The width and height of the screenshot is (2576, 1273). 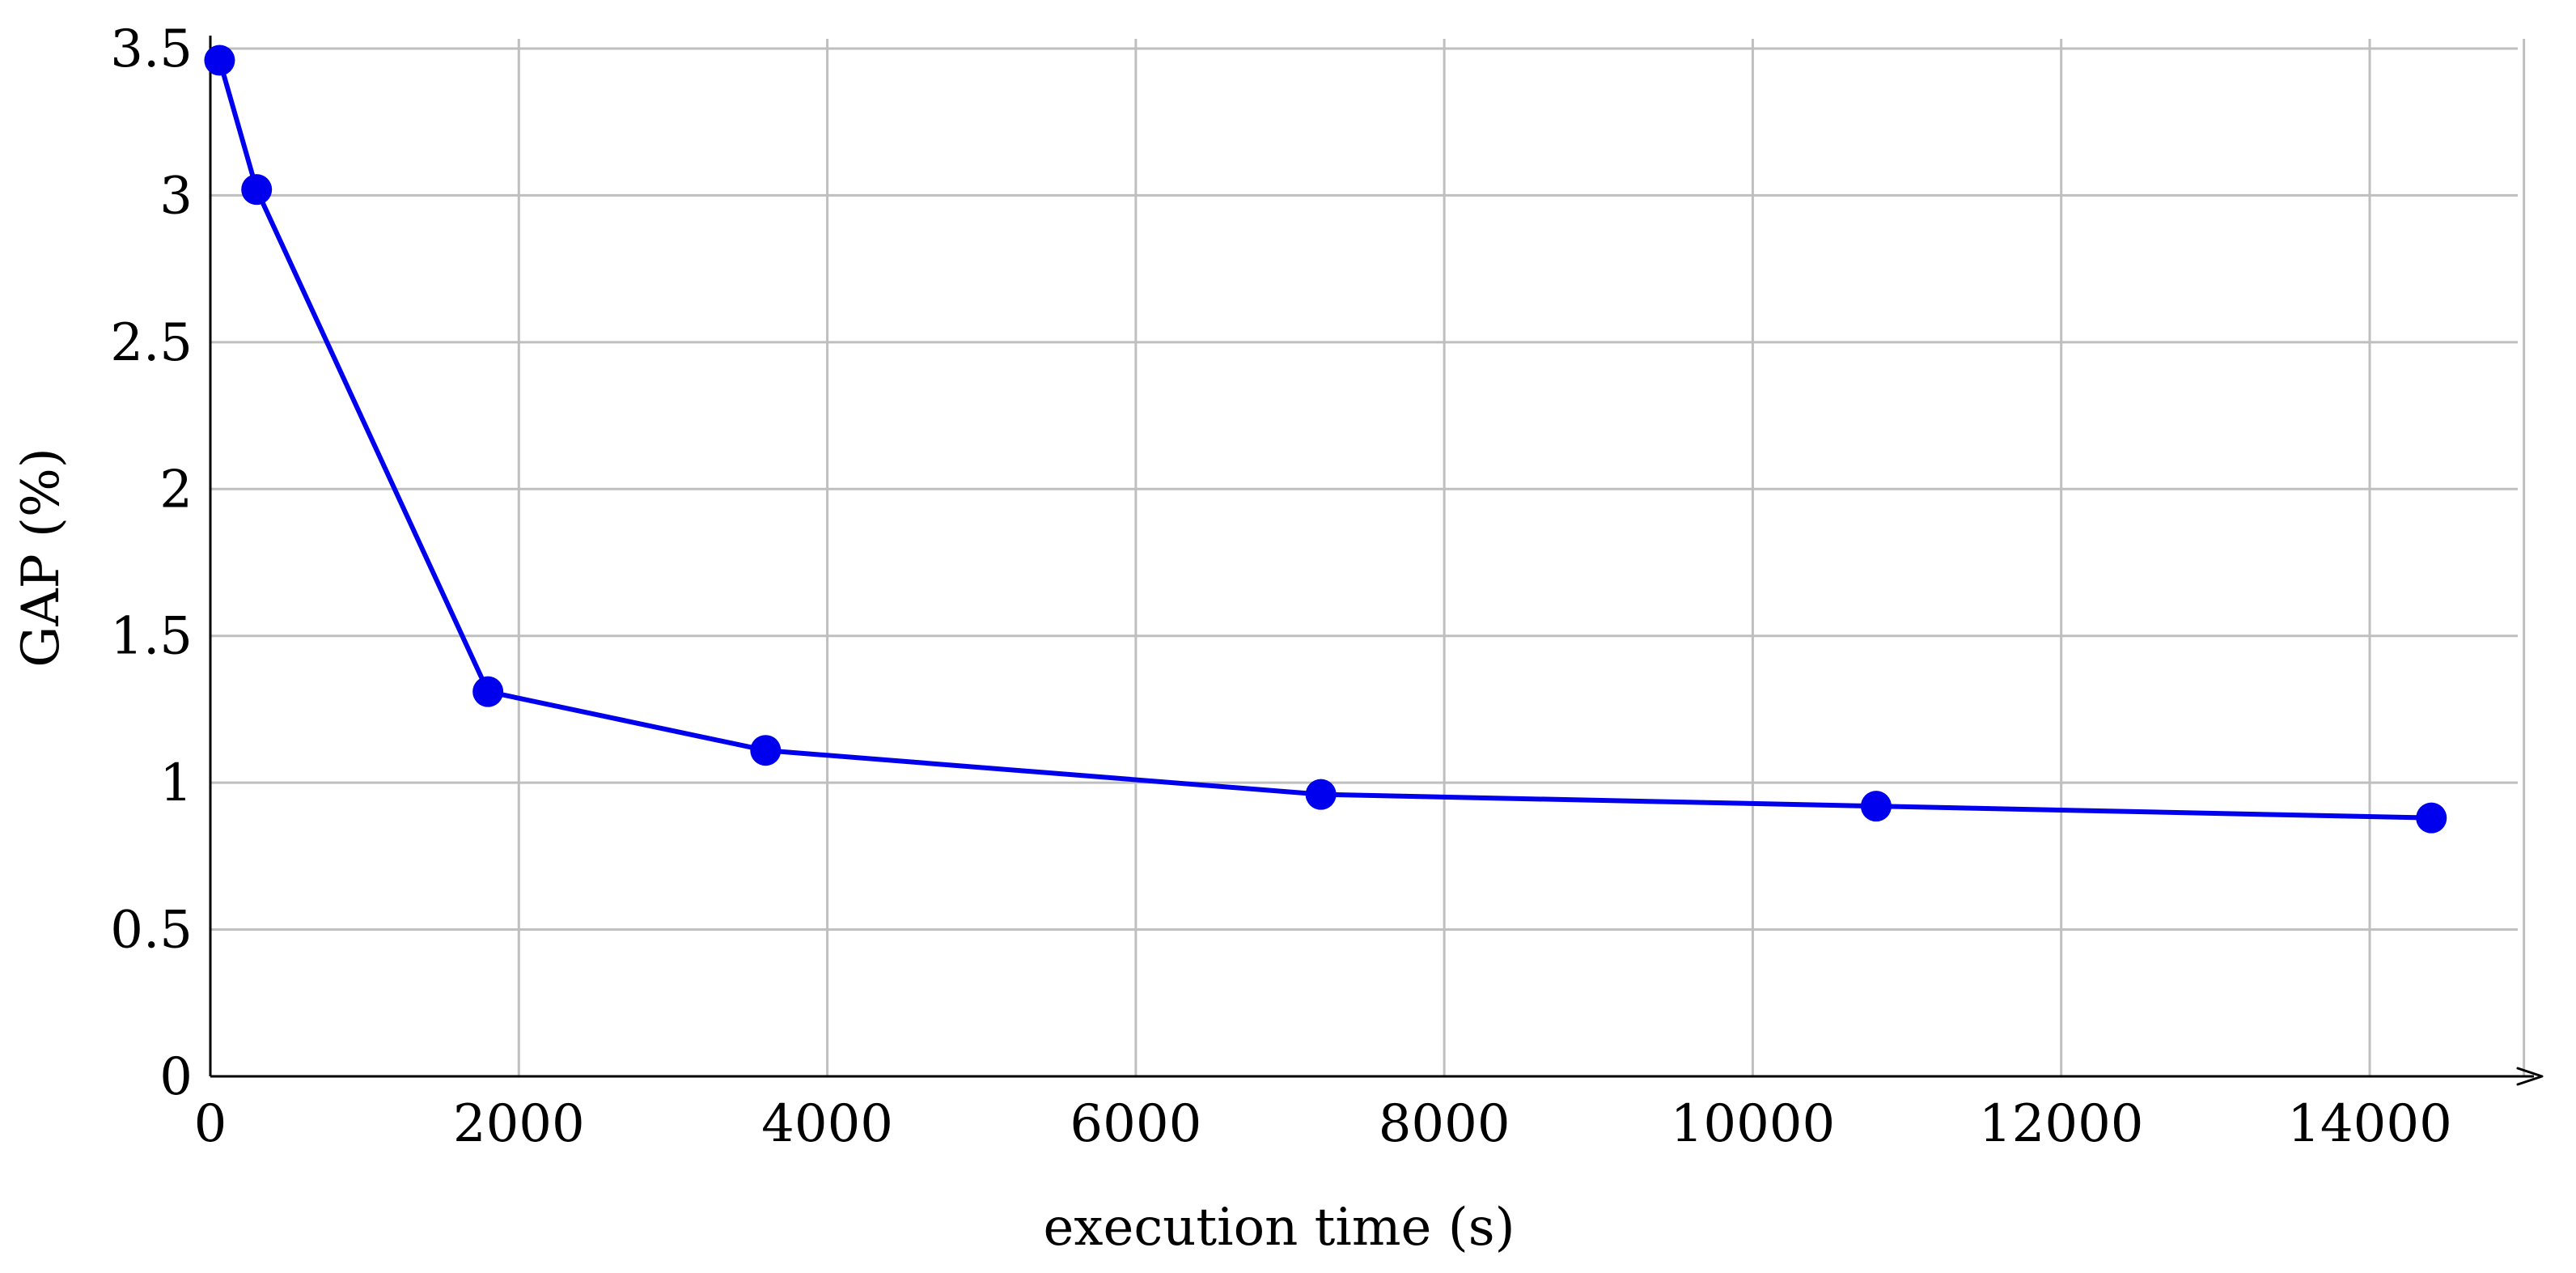 I want to click on x-tick-label: 2000, so click(x=519, y=1124).